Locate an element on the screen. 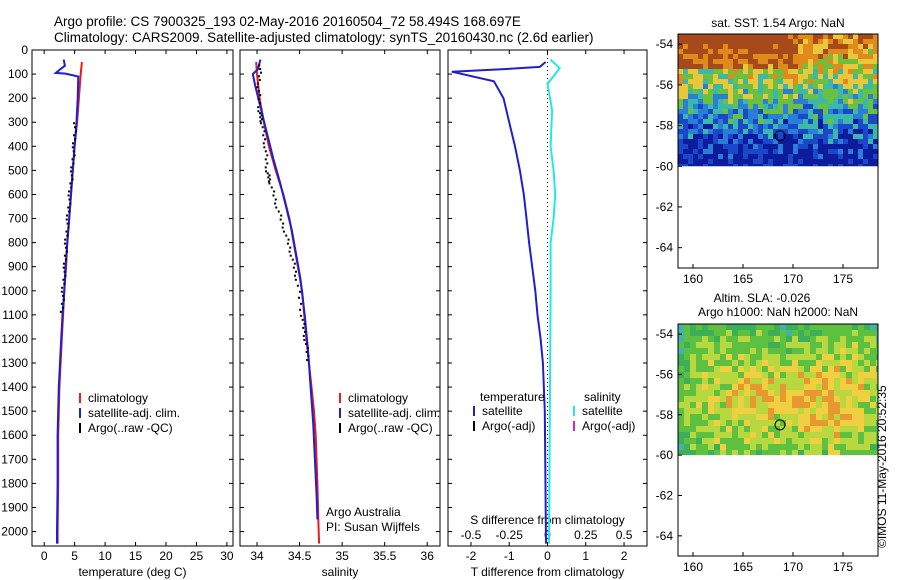  x-tick-label: 30 is located at coordinates (227, 556).